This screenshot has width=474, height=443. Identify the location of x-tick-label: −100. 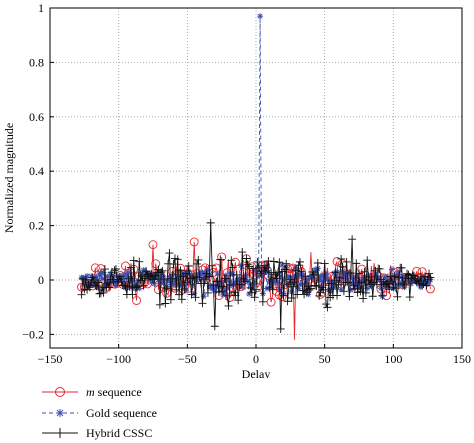
(118, 359).